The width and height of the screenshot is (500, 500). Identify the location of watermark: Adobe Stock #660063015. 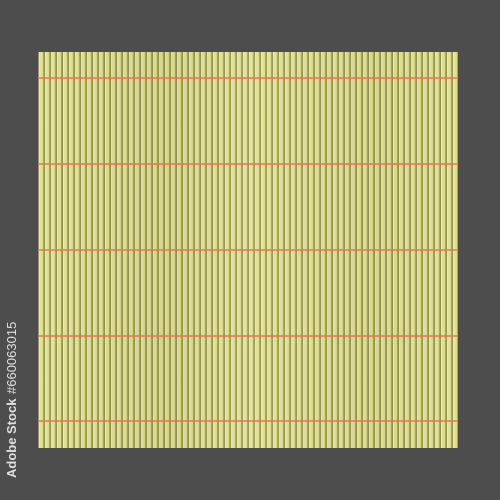
(11, 400).